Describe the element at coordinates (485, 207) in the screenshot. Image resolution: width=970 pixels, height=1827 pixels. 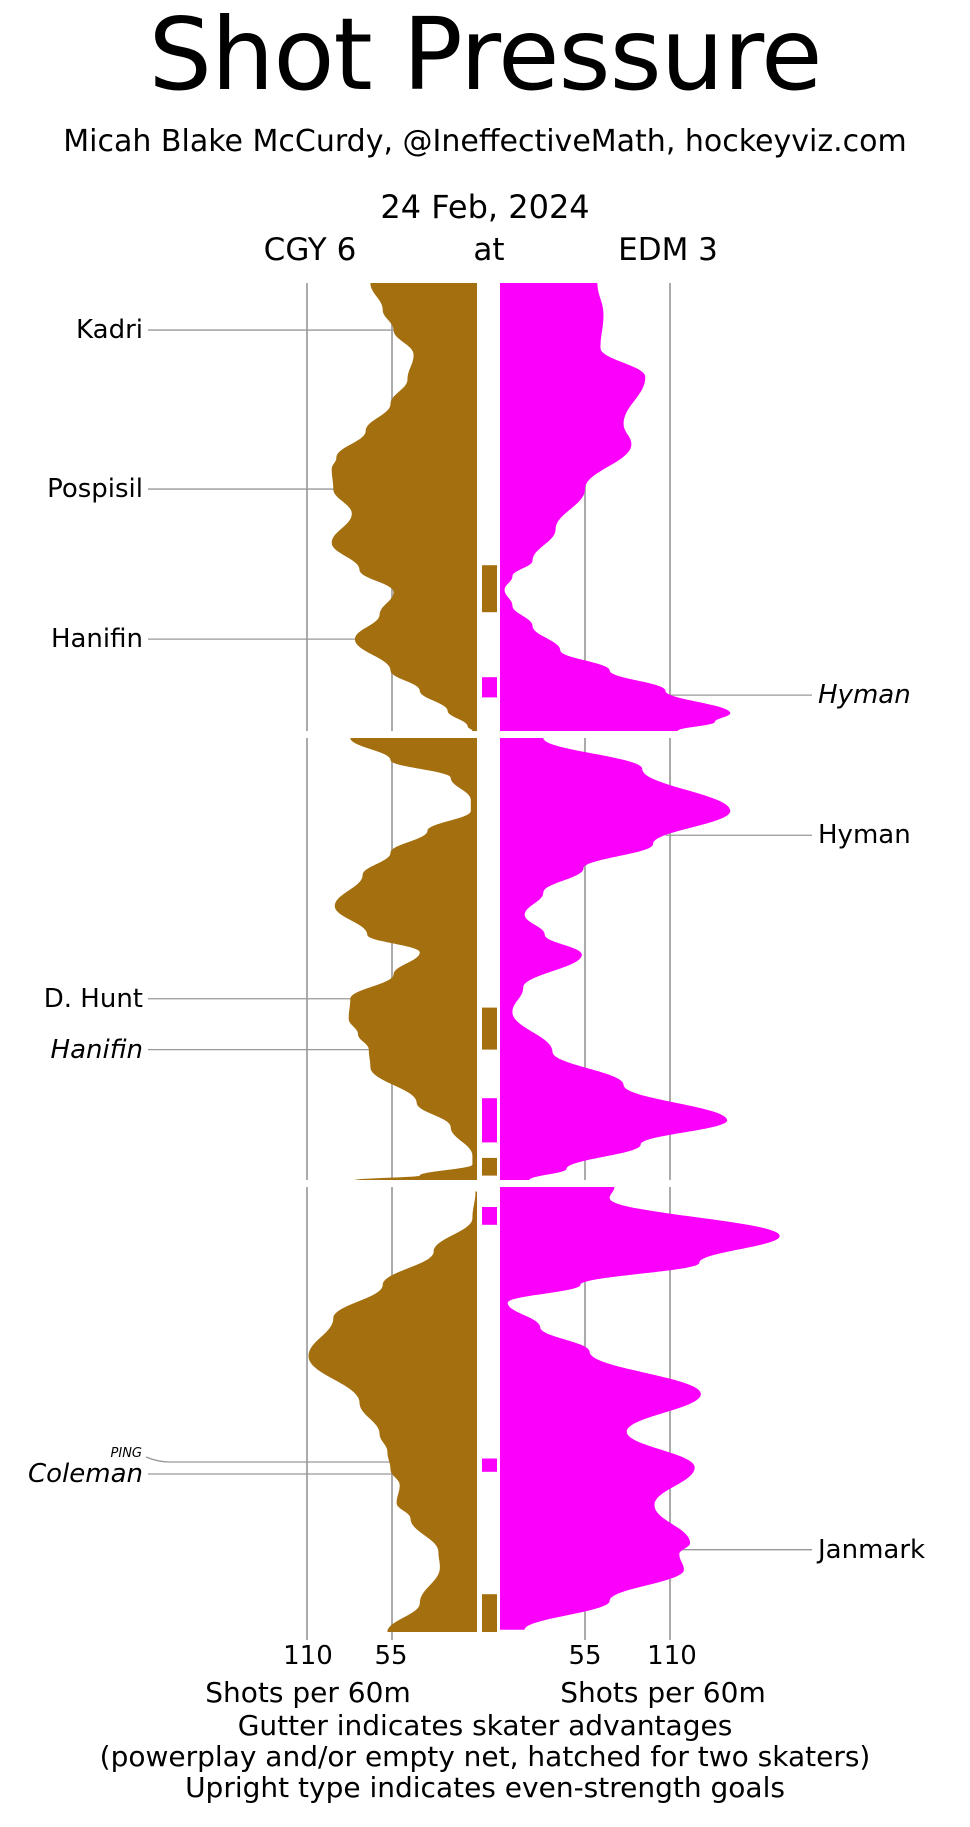
I see `game-date: 24 Feb, 2024` at that location.